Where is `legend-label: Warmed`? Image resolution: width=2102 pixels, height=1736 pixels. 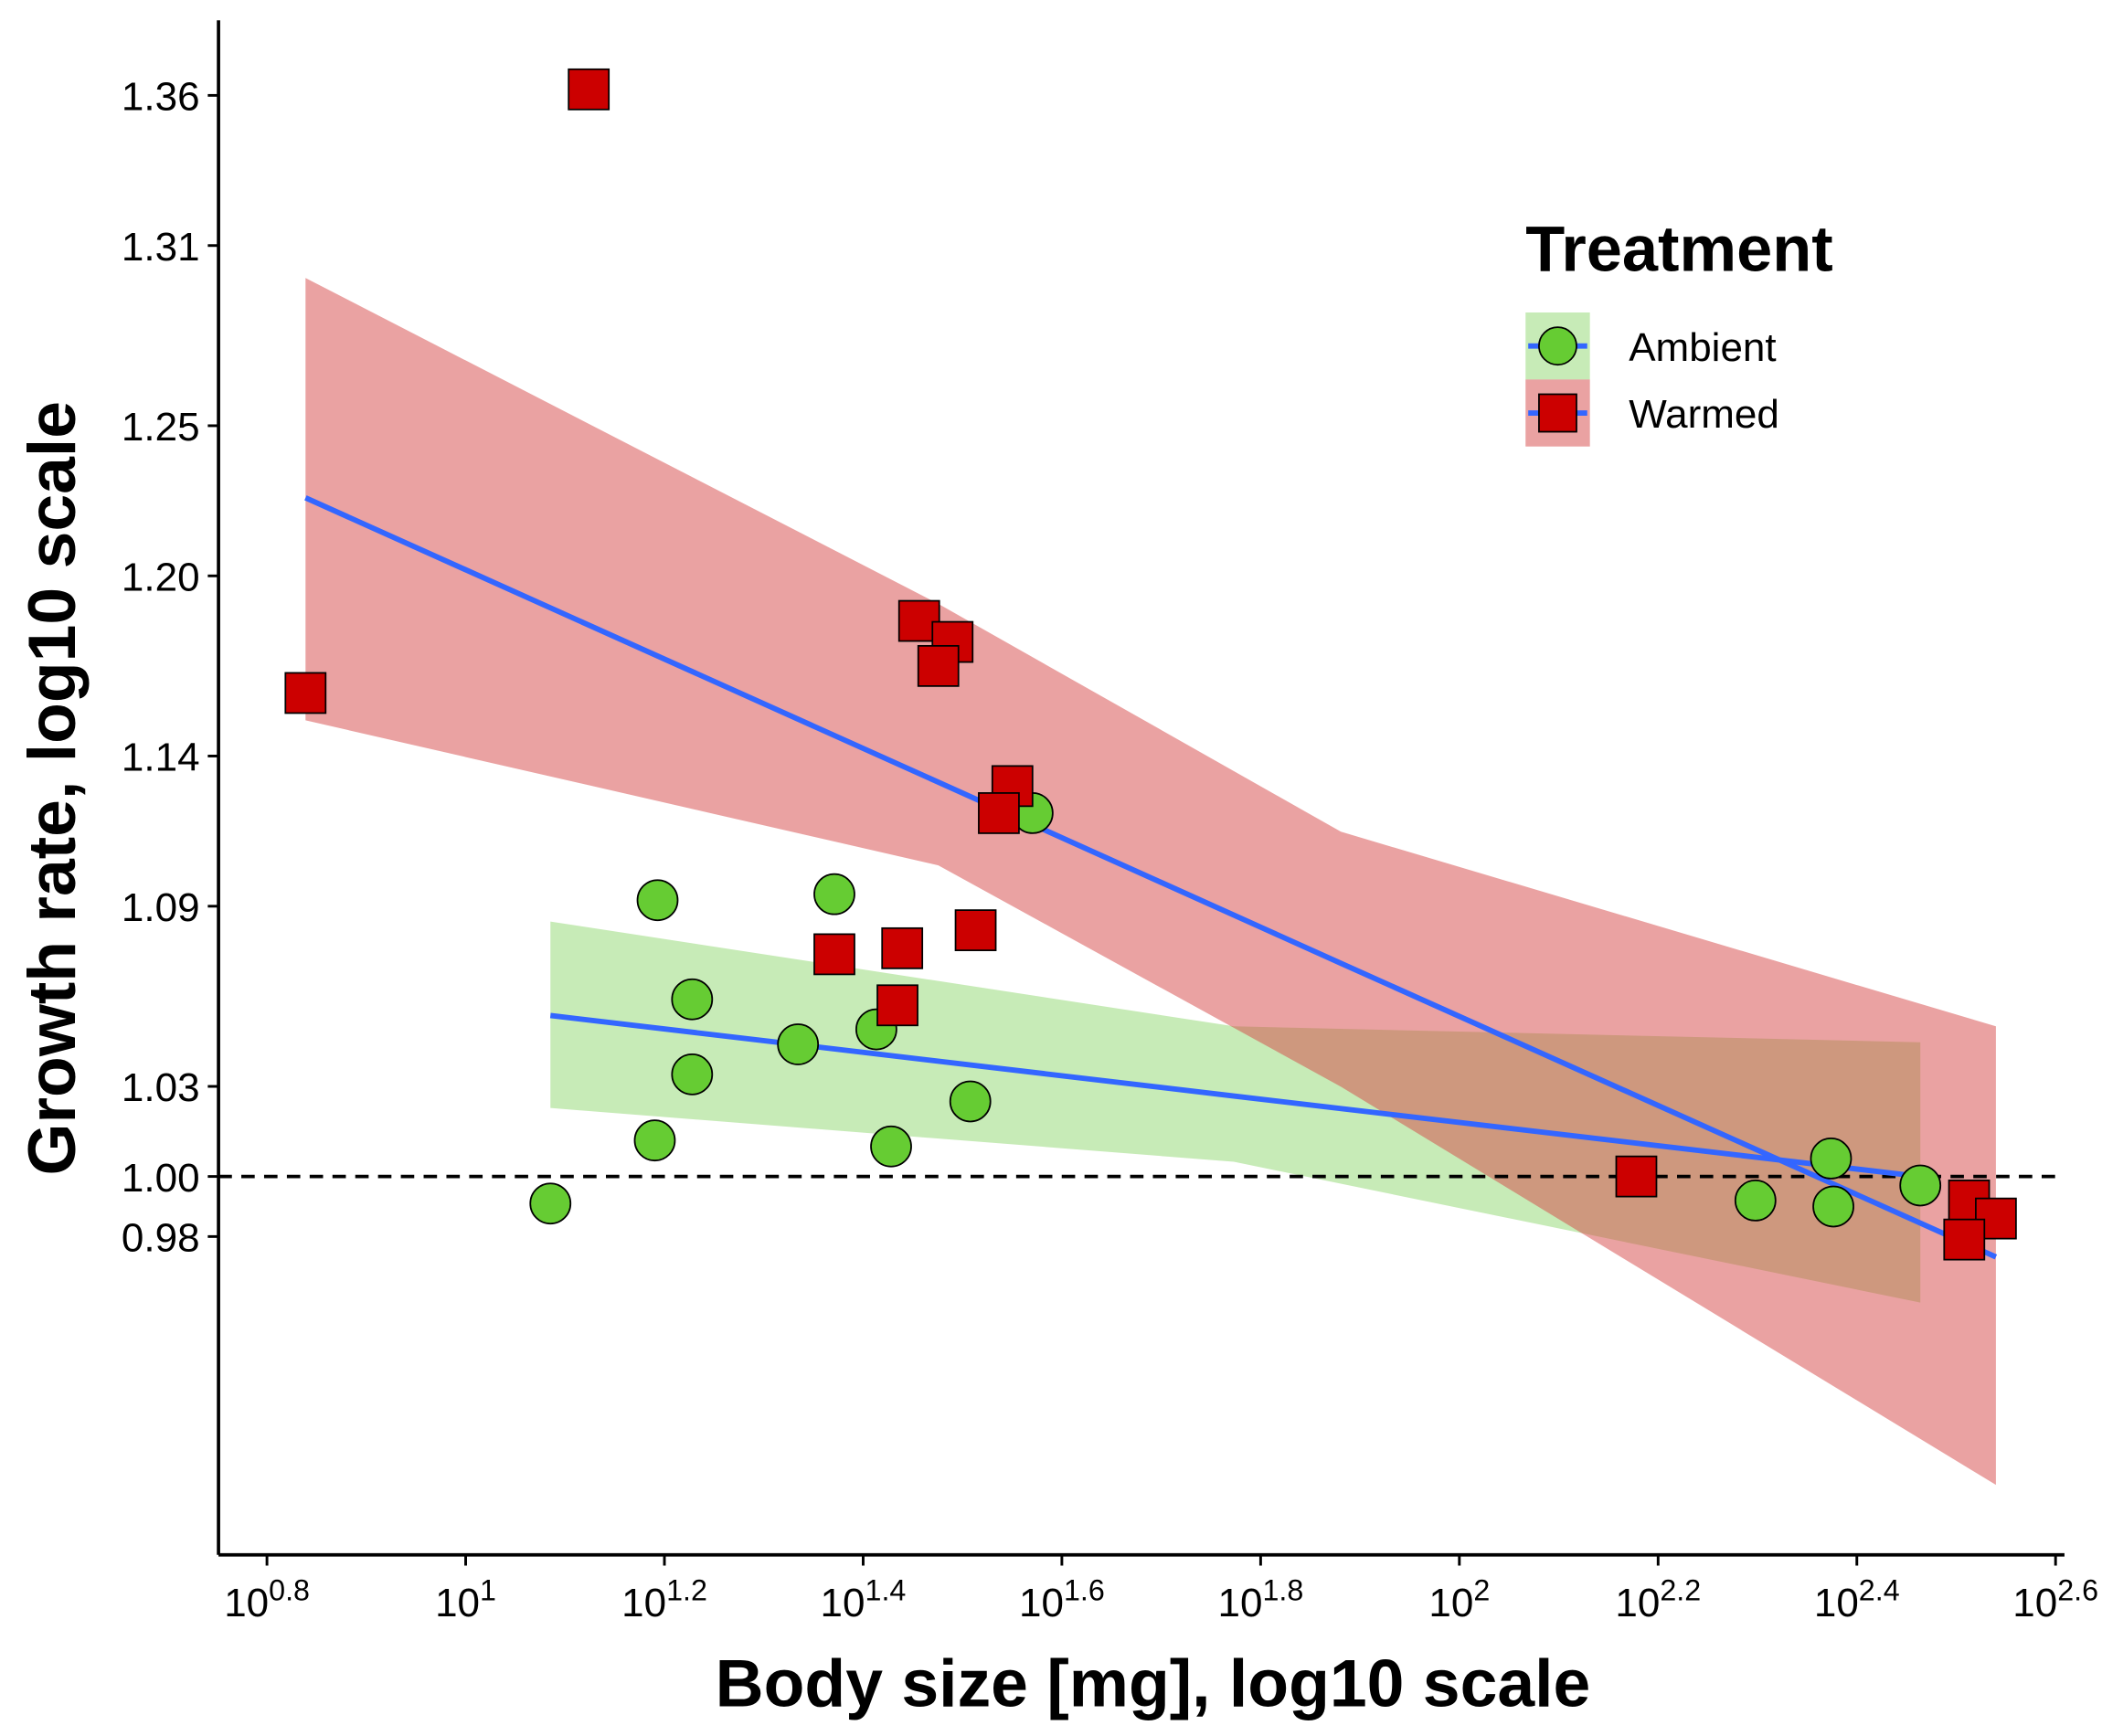
legend-label: Warmed is located at coordinates (1704, 414).